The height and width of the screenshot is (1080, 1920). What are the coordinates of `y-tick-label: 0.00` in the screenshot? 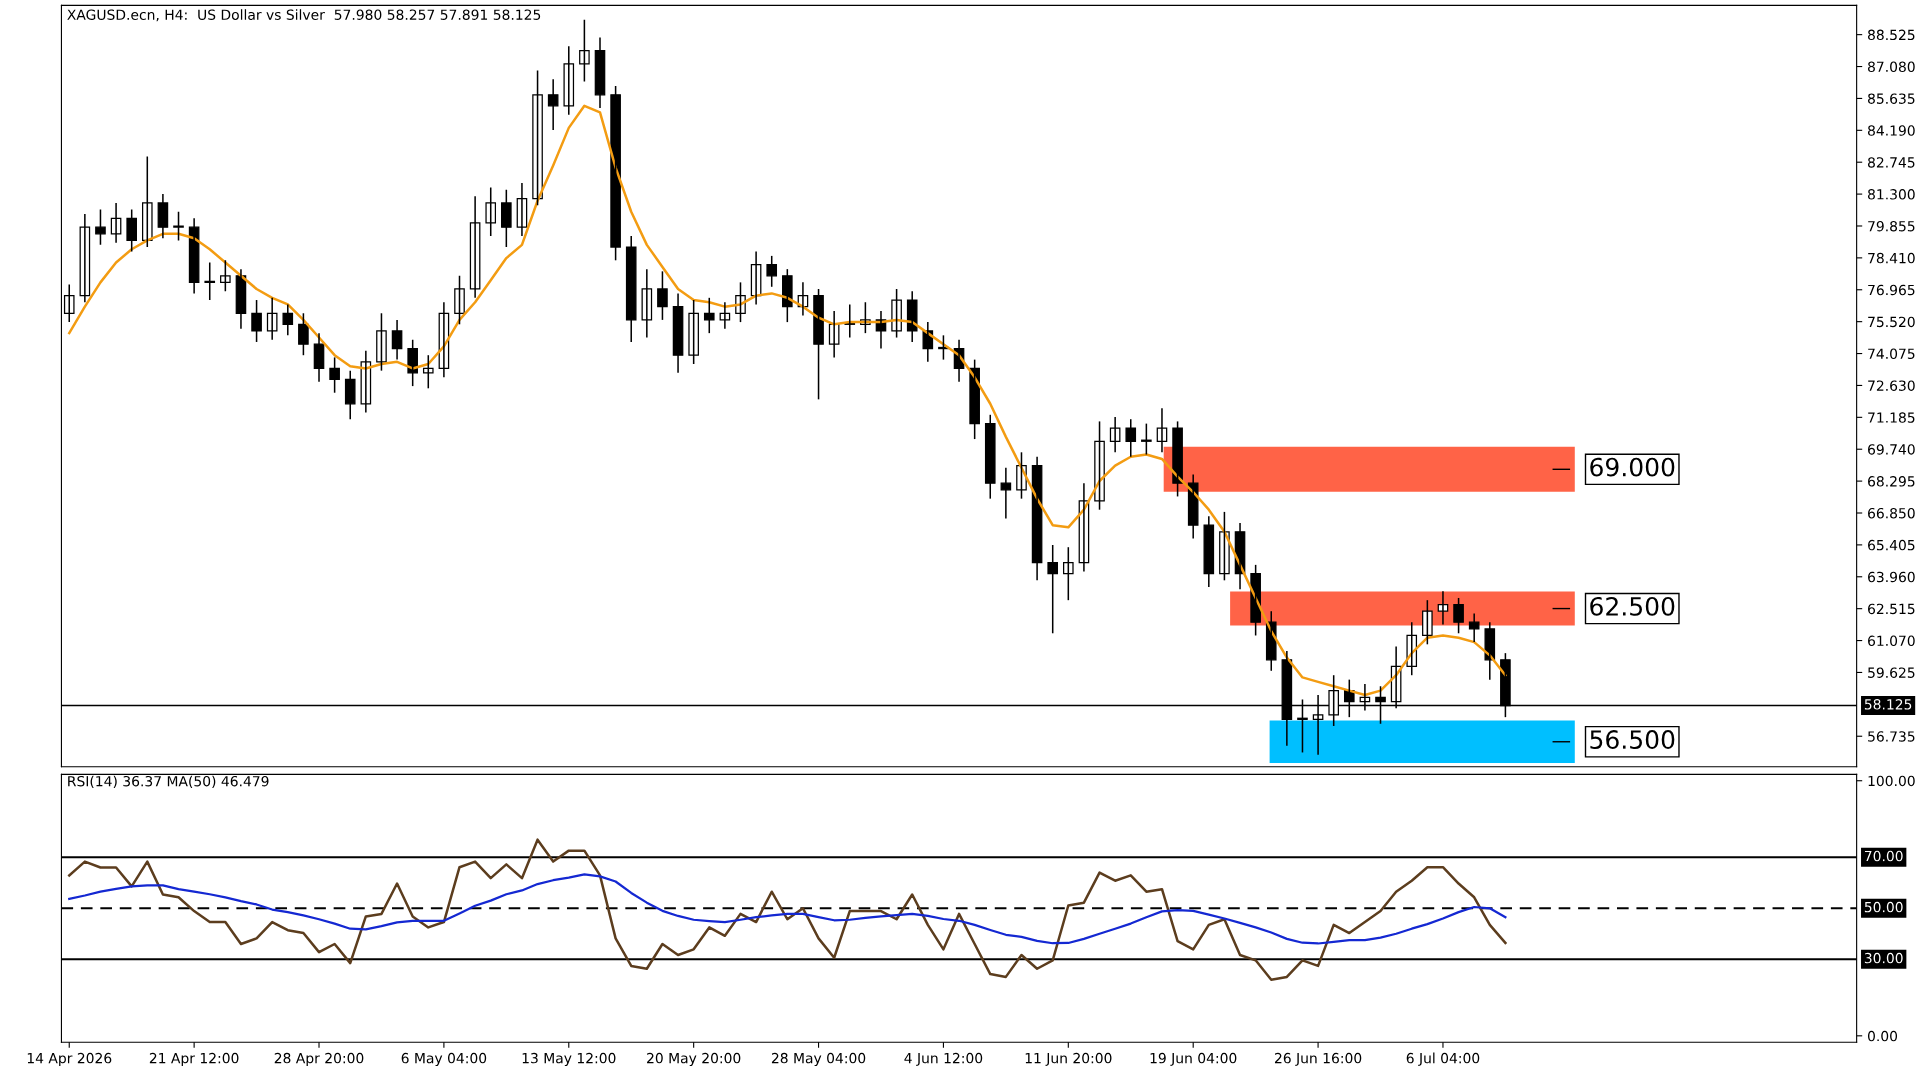 It's located at (1882, 1036).